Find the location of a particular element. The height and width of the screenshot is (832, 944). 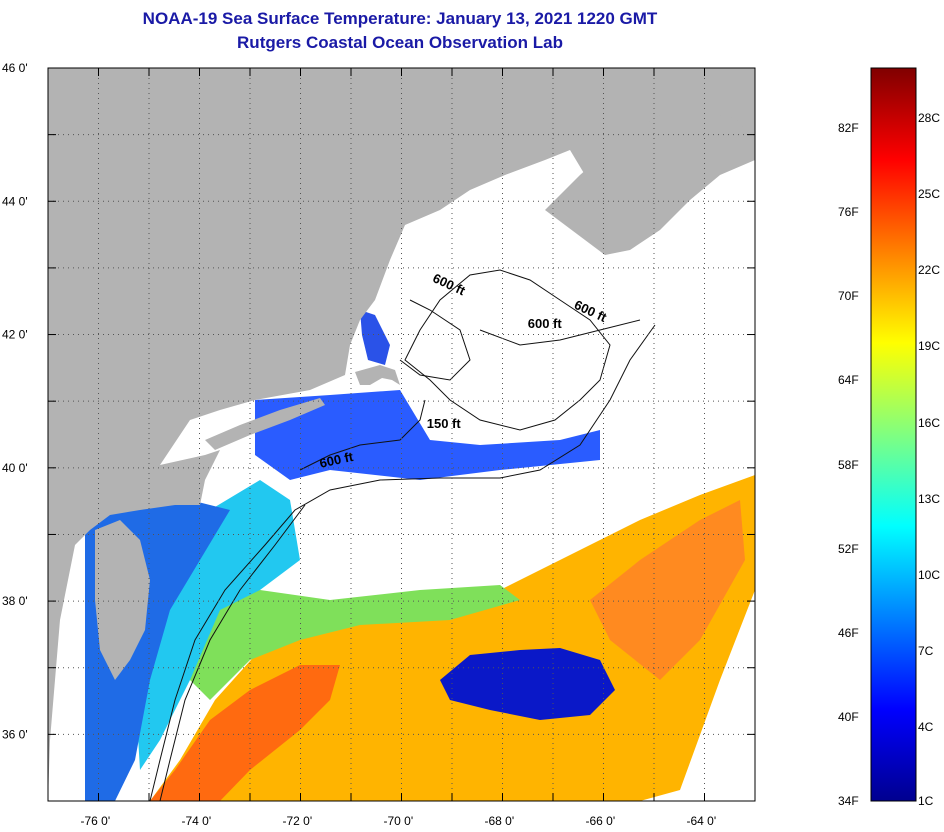

celsius-label: 13C is located at coordinates (929, 499).